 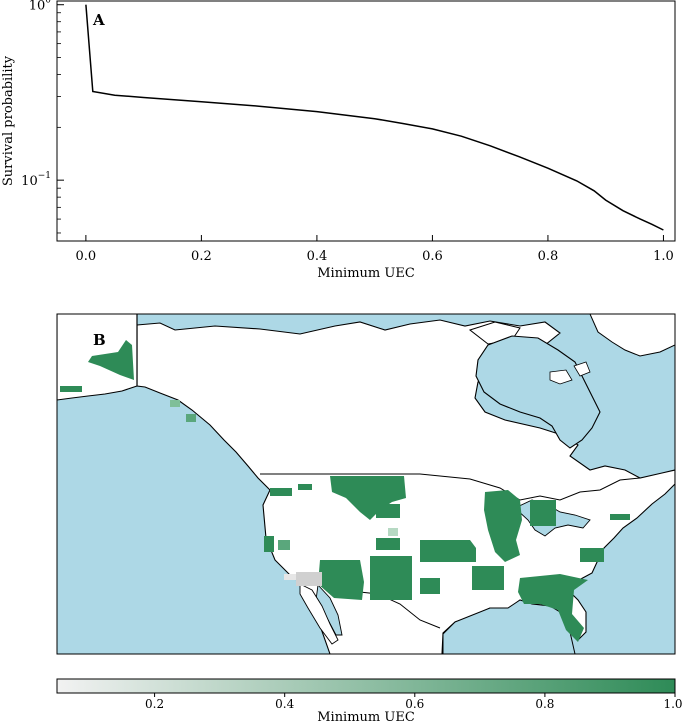 What do you see at coordinates (191, 418) in the screenshot?
I see `uec-region-bc` at bounding box center [191, 418].